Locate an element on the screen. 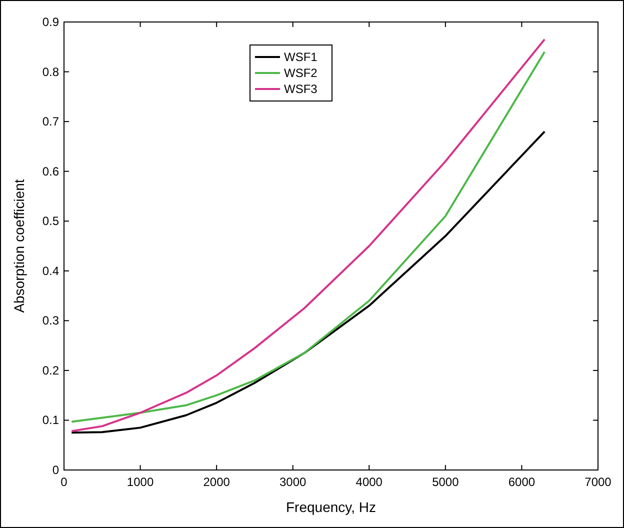 Image resolution: width=624 pixels, height=528 pixels. legend-label: WSF3 is located at coordinates (301, 89).